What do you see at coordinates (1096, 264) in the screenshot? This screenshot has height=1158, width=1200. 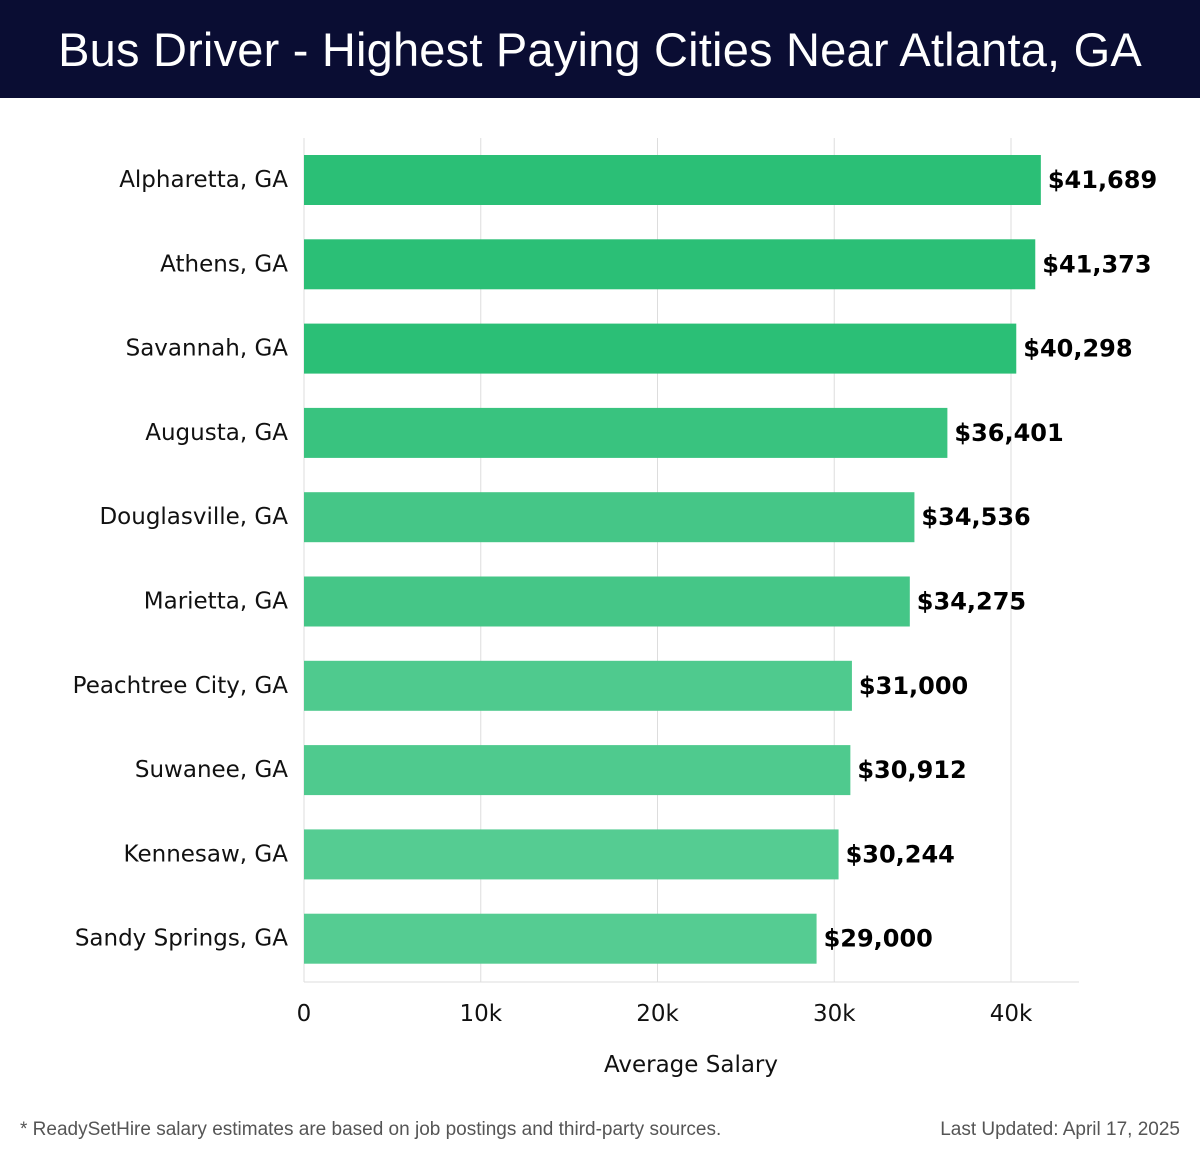 I see `value-label: $41,373` at bounding box center [1096, 264].